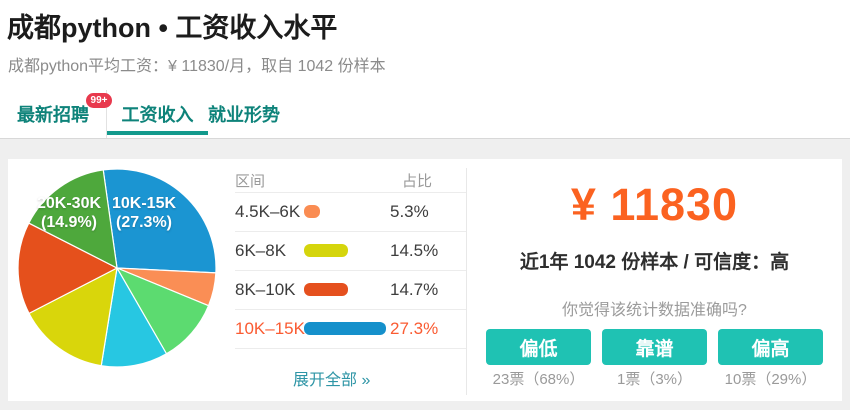 The height and width of the screenshot is (410, 850). Describe the element at coordinates (159, 221) in the screenshot. I see `pie-slice-10K-15K` at that location.